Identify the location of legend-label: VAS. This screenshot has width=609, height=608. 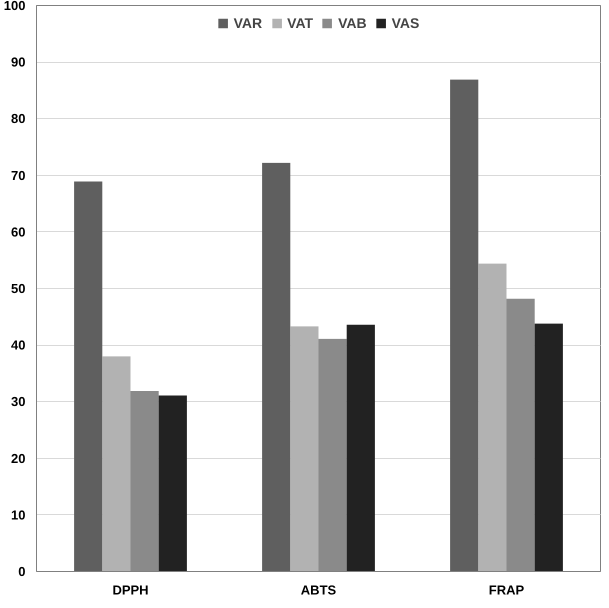
(406, 23).